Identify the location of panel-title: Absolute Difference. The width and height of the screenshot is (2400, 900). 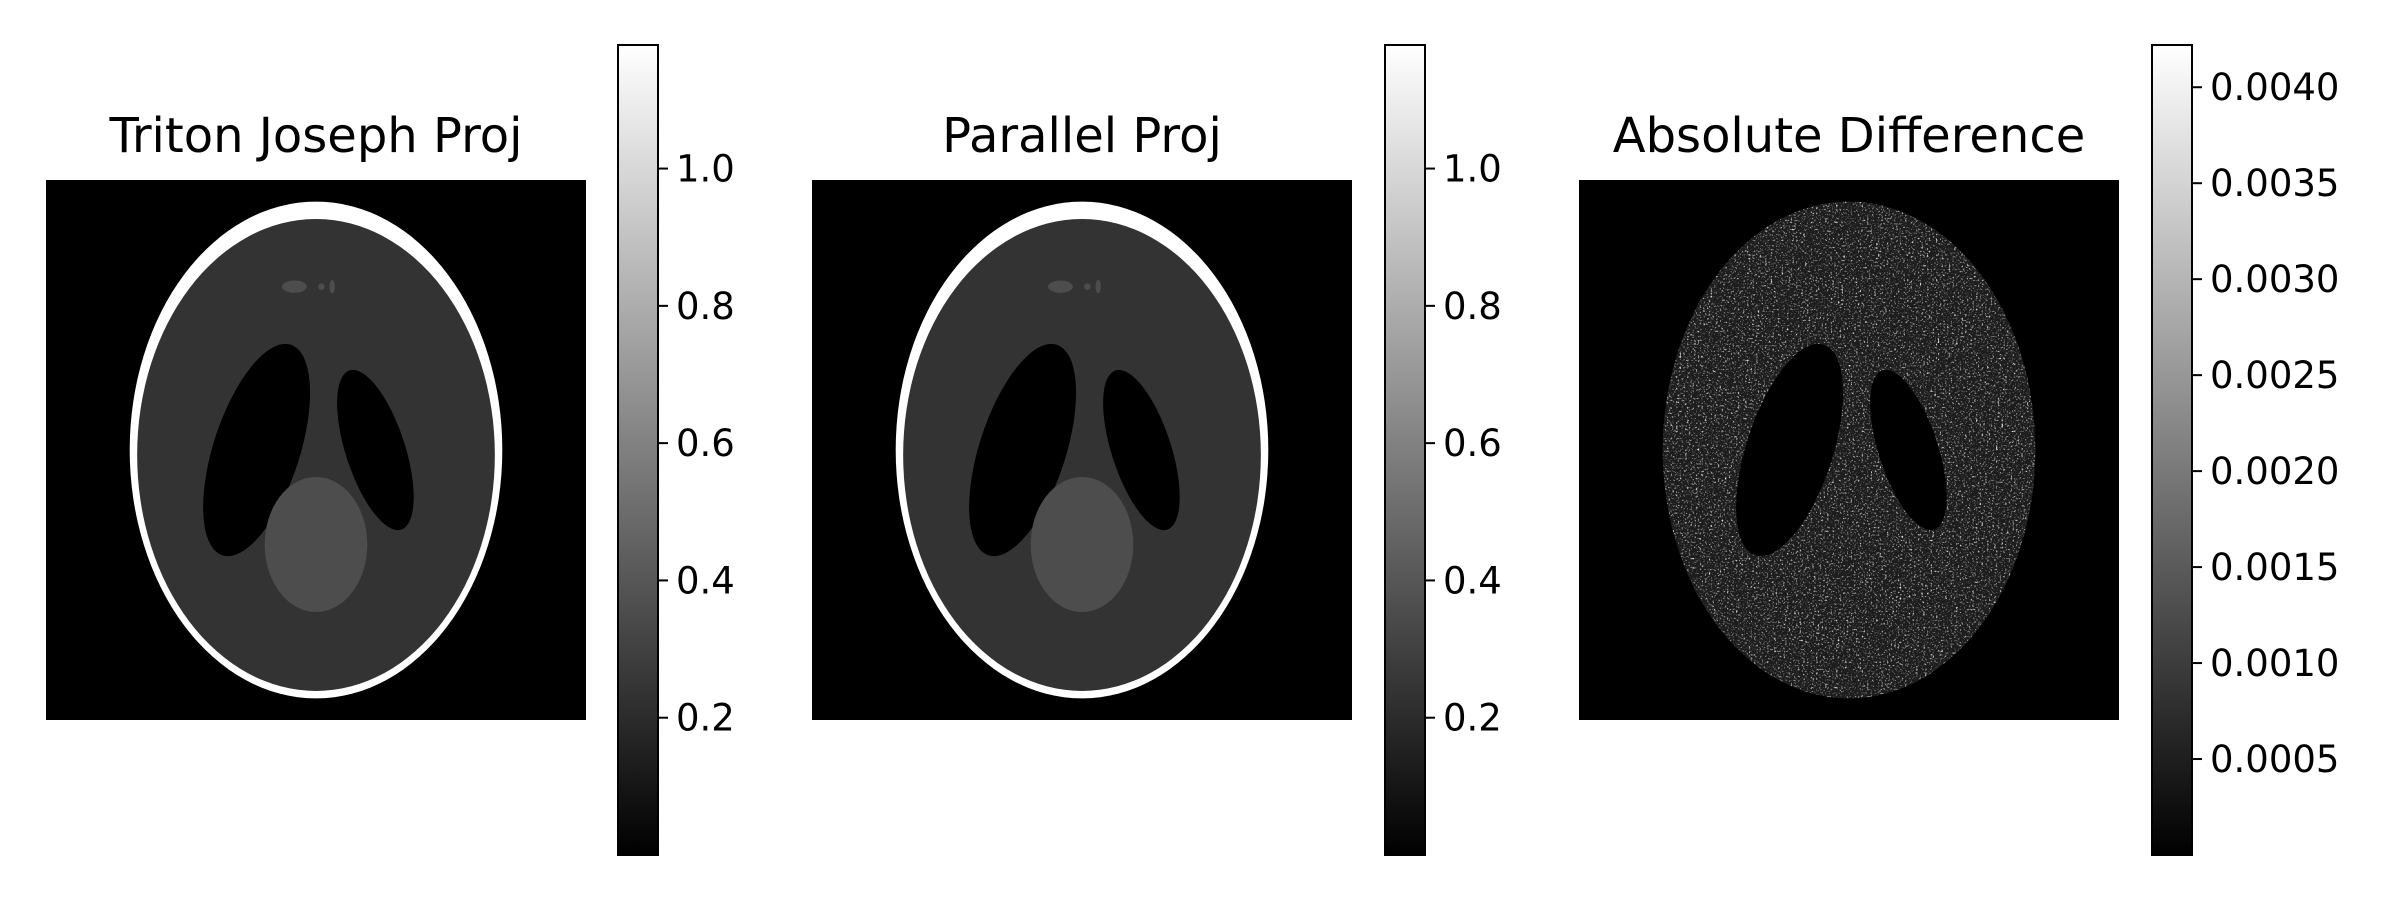
(1849, 136).